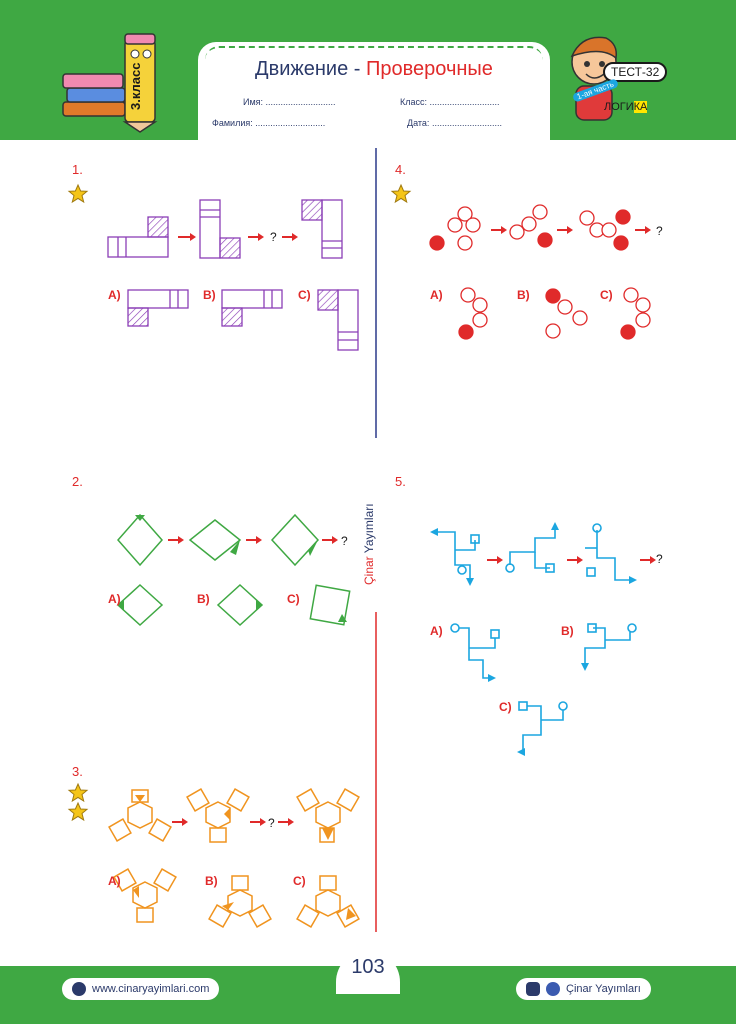 The width and height of the screenshot is (736, 1024). I want to click on brand-vertical: Çinar Yayımları, so click(369, 544).